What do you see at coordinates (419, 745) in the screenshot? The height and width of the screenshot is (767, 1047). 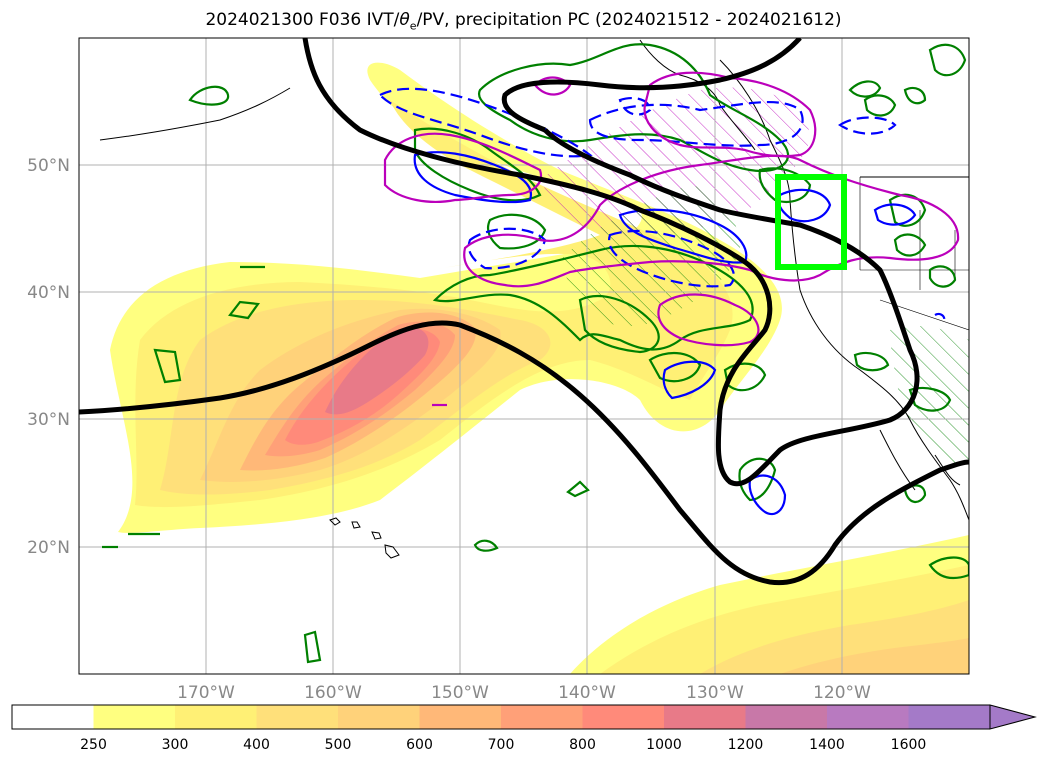 I see `colorbar-tick-label: 600` at bounding box center [419, 745].